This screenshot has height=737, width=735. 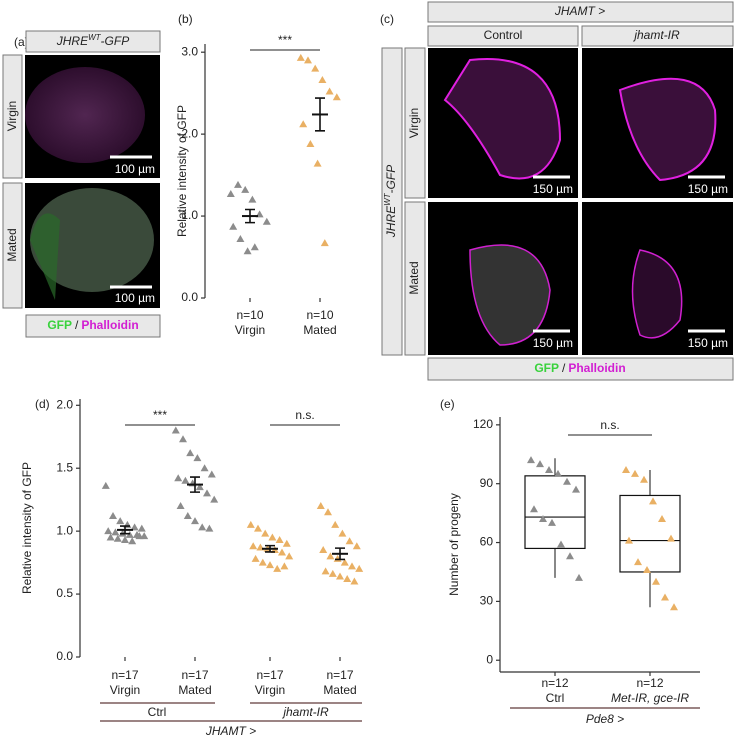 What do you see at coordinates (64, 467) in the screenshot?
I see `y-tick-label: 1.5` at bounding box center [64, 467].